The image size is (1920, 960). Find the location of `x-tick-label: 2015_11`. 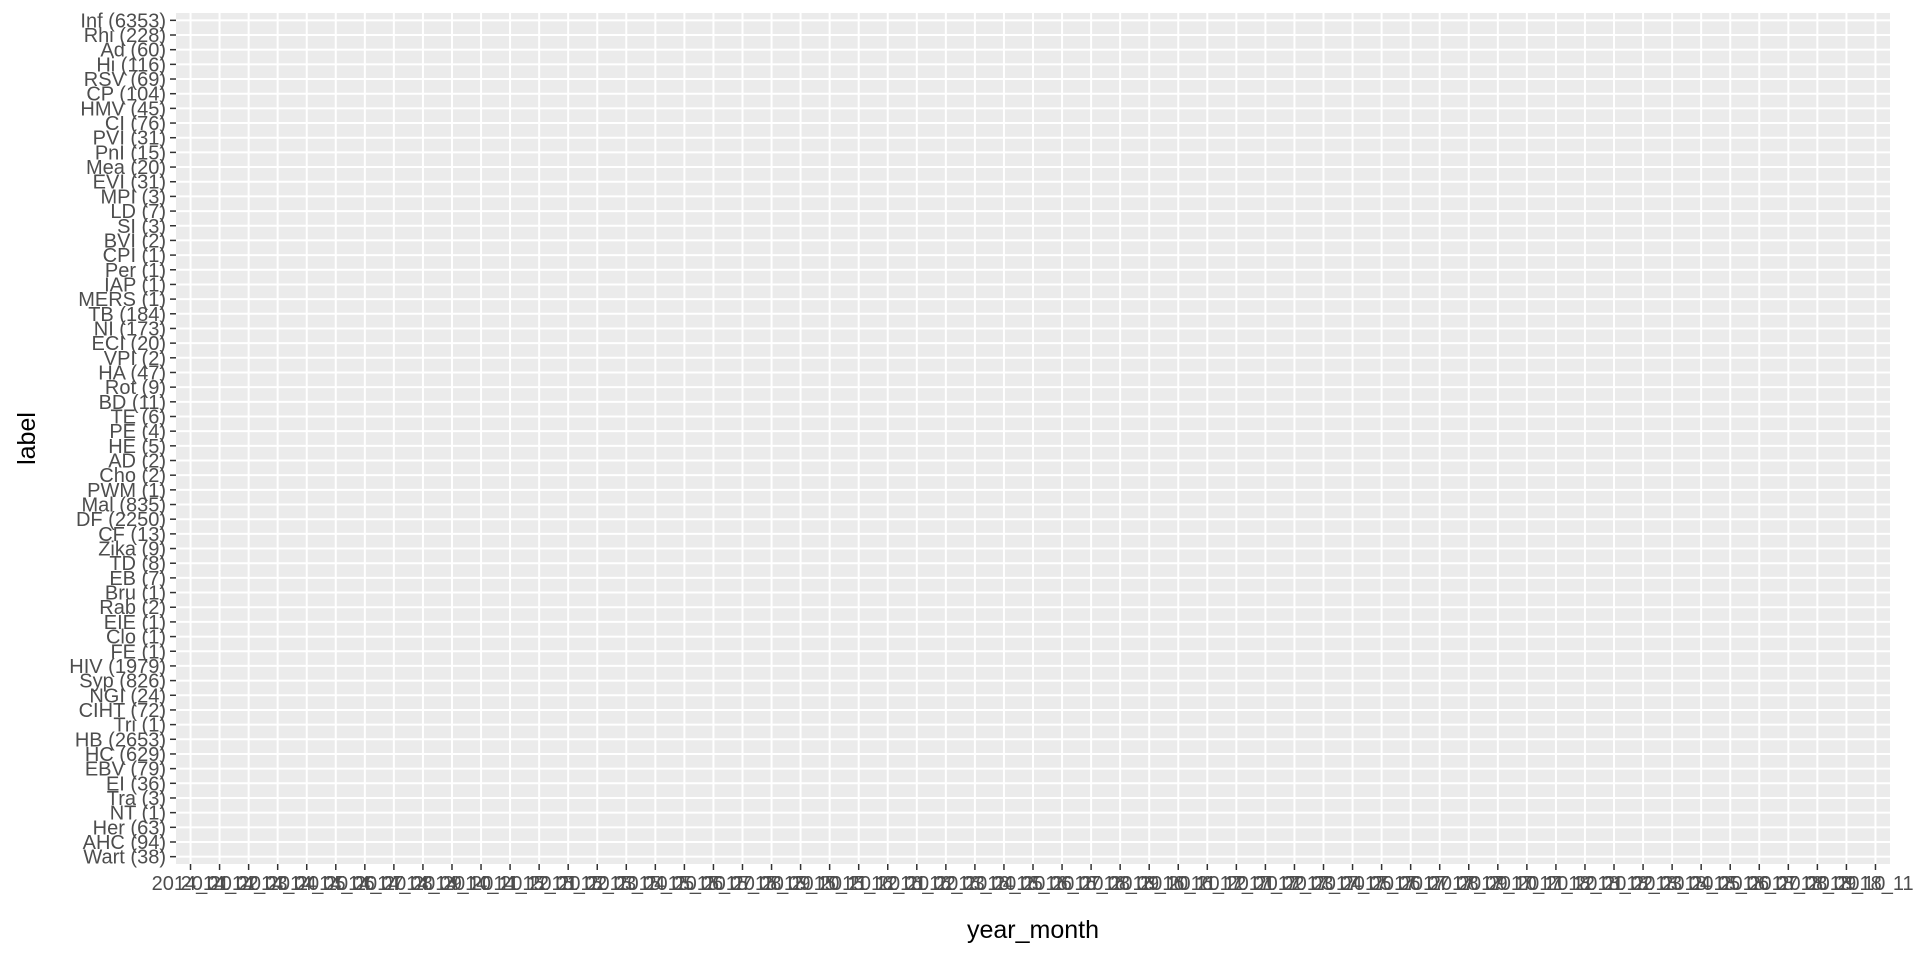

x-tick-label: 2015_11 is located at coordinates (829, 884).